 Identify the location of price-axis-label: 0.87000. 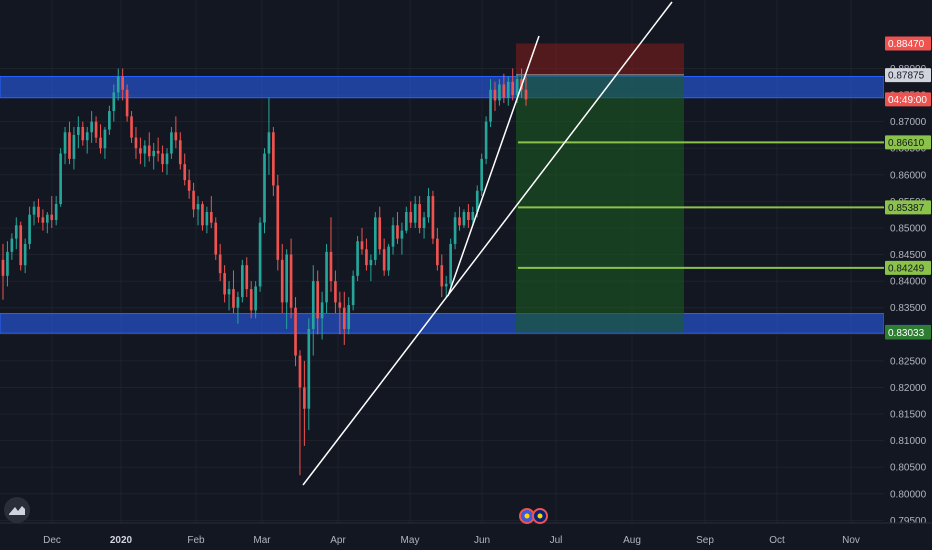
(908, 122).